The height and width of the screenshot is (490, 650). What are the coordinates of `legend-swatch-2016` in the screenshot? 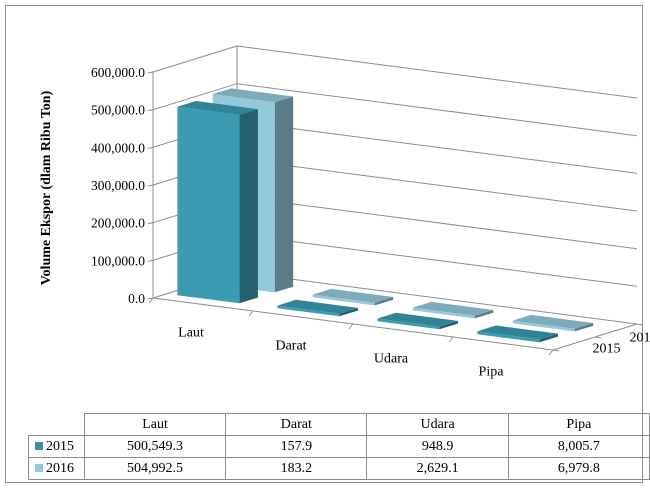 It's located at (39, 467).